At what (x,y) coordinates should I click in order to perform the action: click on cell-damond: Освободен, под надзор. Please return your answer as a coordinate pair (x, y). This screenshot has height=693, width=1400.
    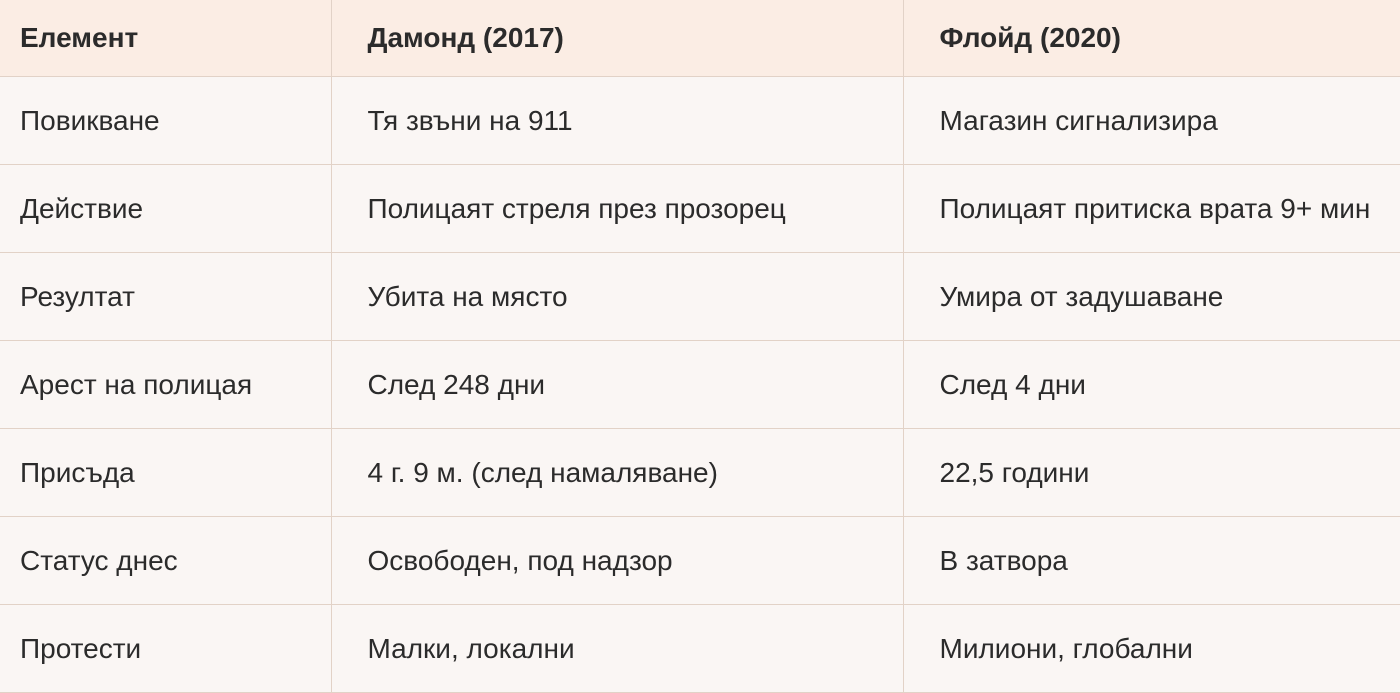
    Looking at the image, I should click on (617, 560).